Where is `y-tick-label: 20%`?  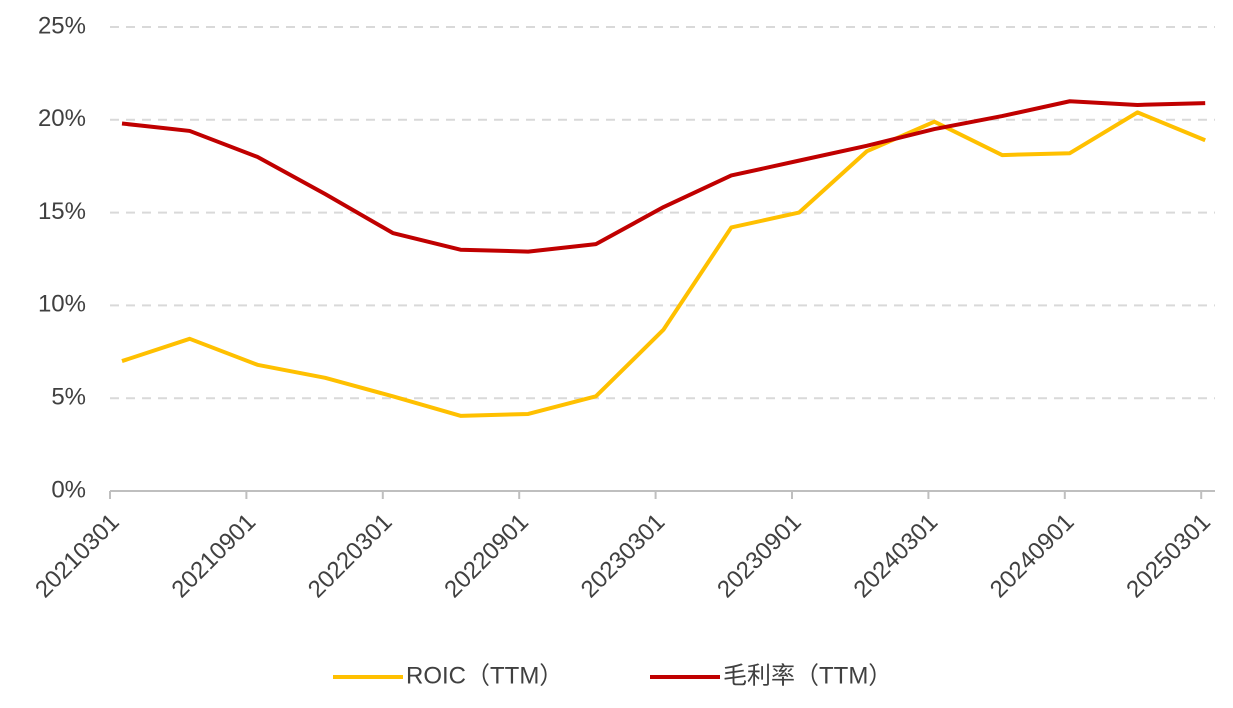
y-tick-label: 20% is located at coordinates (62, 118).